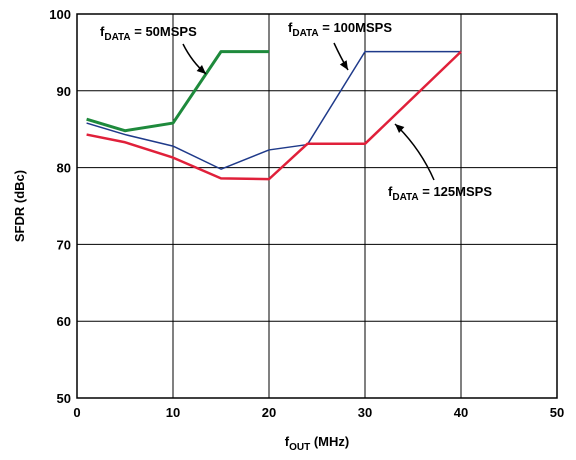  Describe the element at coordinates (201, 69) in the screenshot. I see `arrow-50msps-head` at that location.